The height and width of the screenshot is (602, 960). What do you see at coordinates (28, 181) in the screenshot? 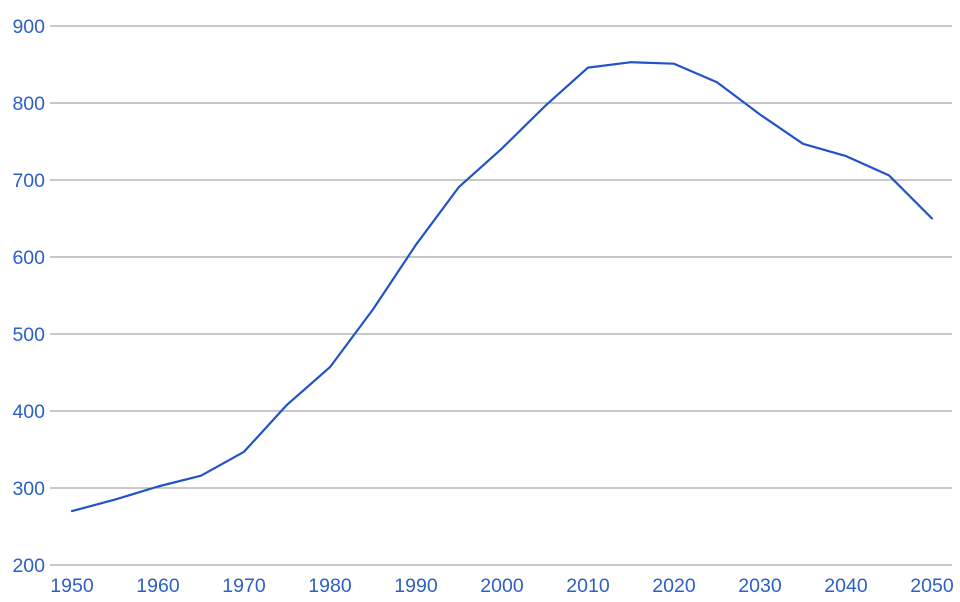
I see `y-tick-label-700: 700` at bounding box center [28, 181].